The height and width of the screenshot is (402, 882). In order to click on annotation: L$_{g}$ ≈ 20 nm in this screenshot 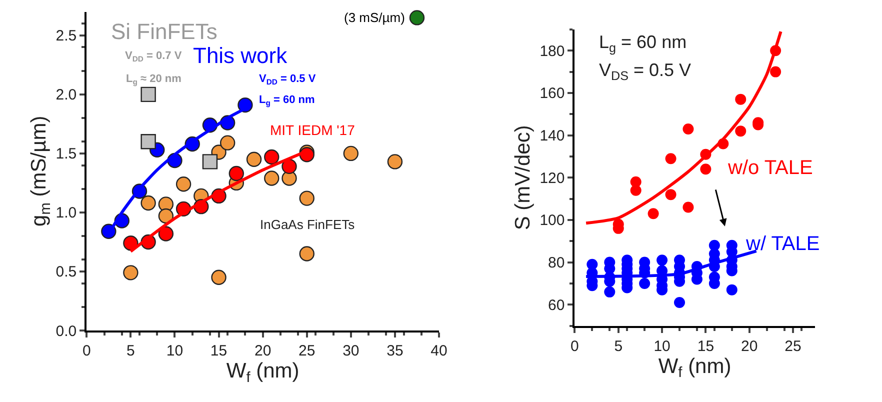, I will do `click(154, 79)`.